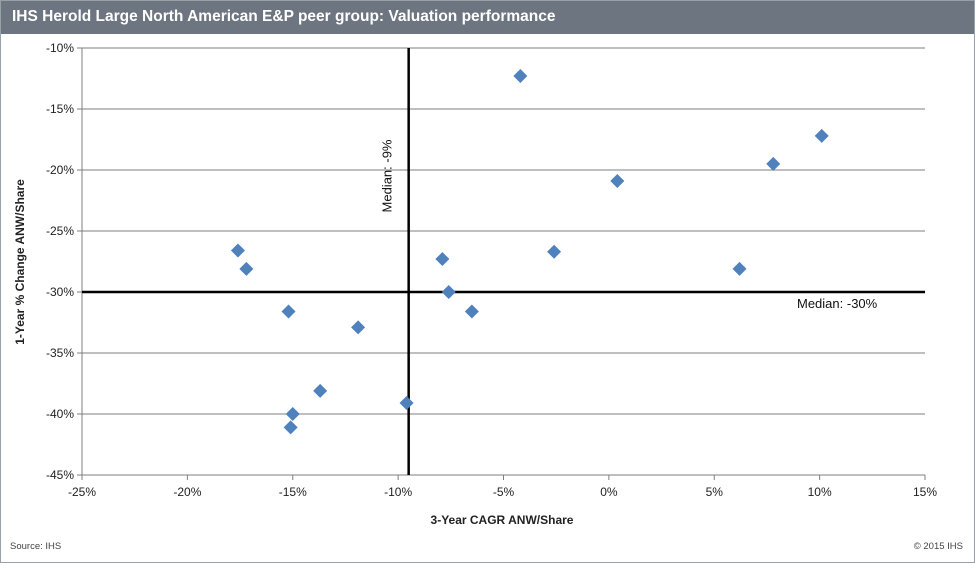  Describe the element at coordinates (60, 353) in the screenshot. I see `y-tick-label: -35%` at that location.